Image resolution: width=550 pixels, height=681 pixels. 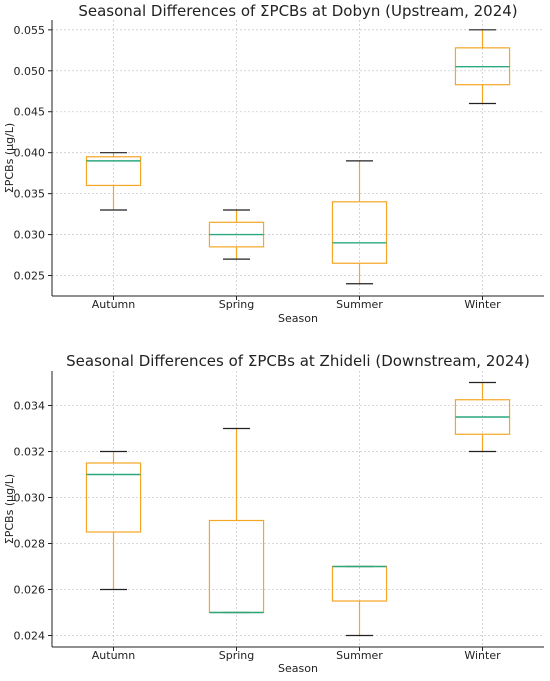 I want to click on y-tick-label: 0.040, so click(x=30, y=153).